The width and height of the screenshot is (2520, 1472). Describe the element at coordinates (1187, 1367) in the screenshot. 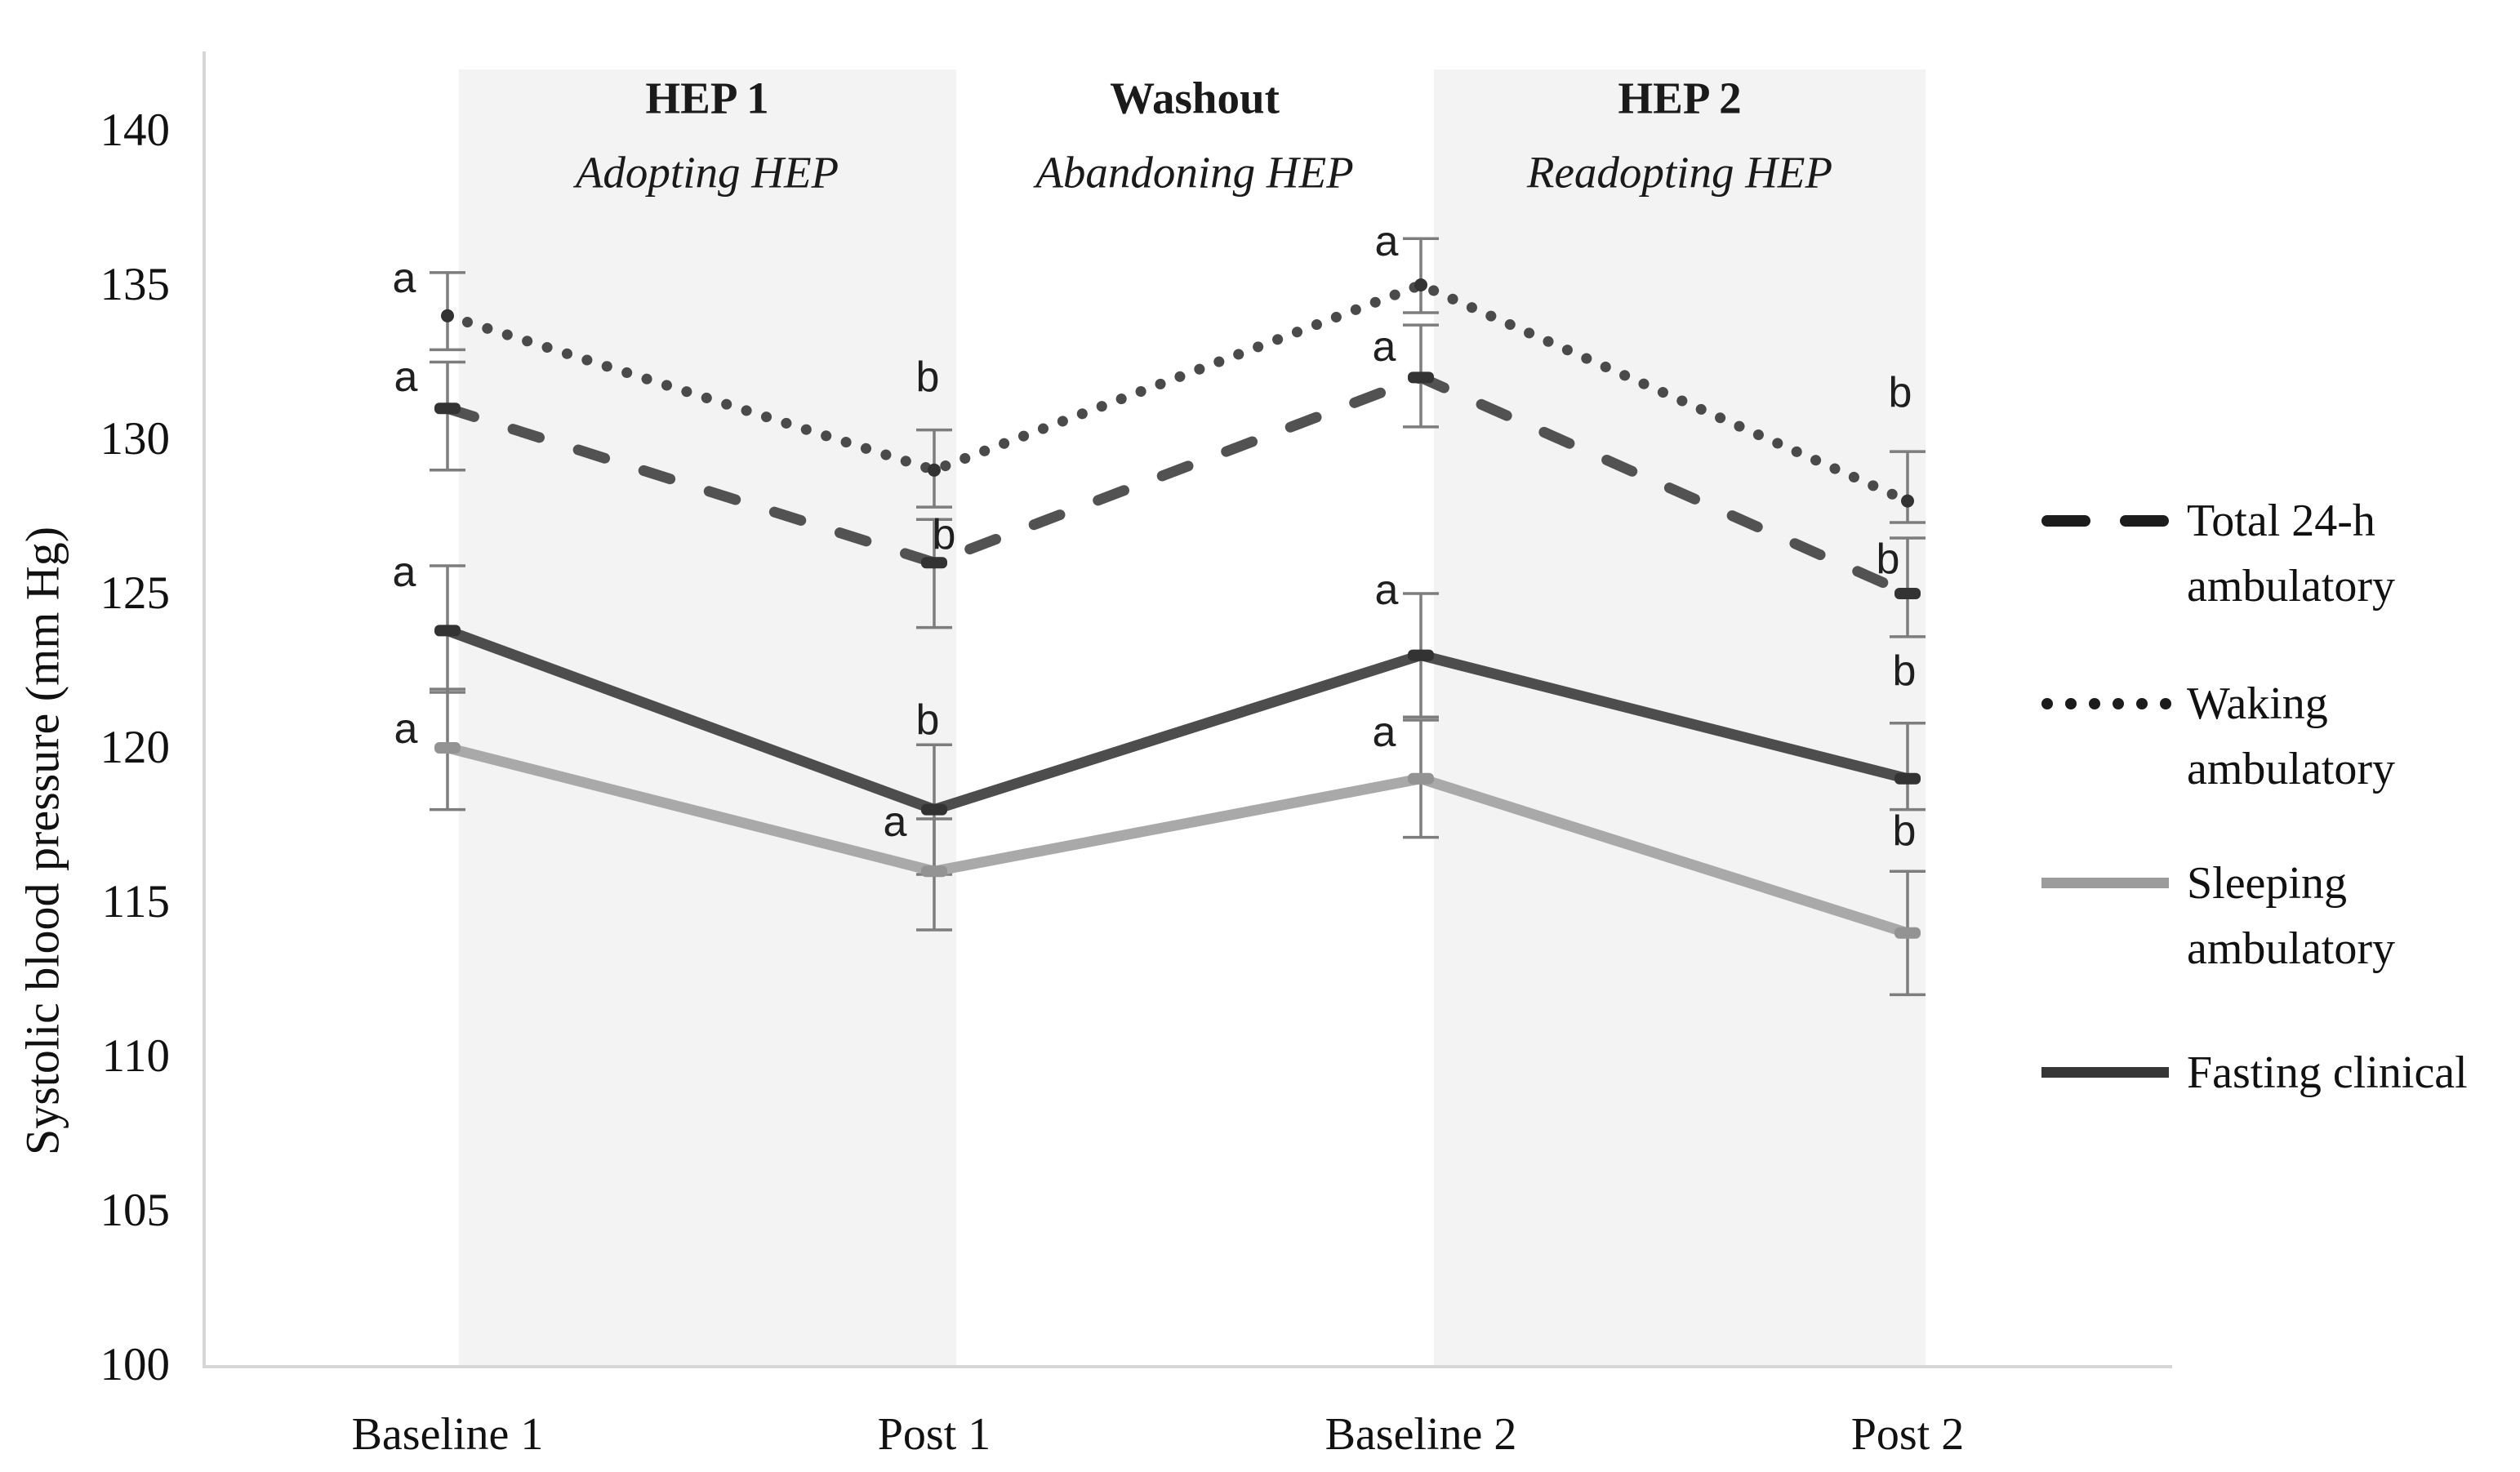

I see `x-axis-line` at that location.